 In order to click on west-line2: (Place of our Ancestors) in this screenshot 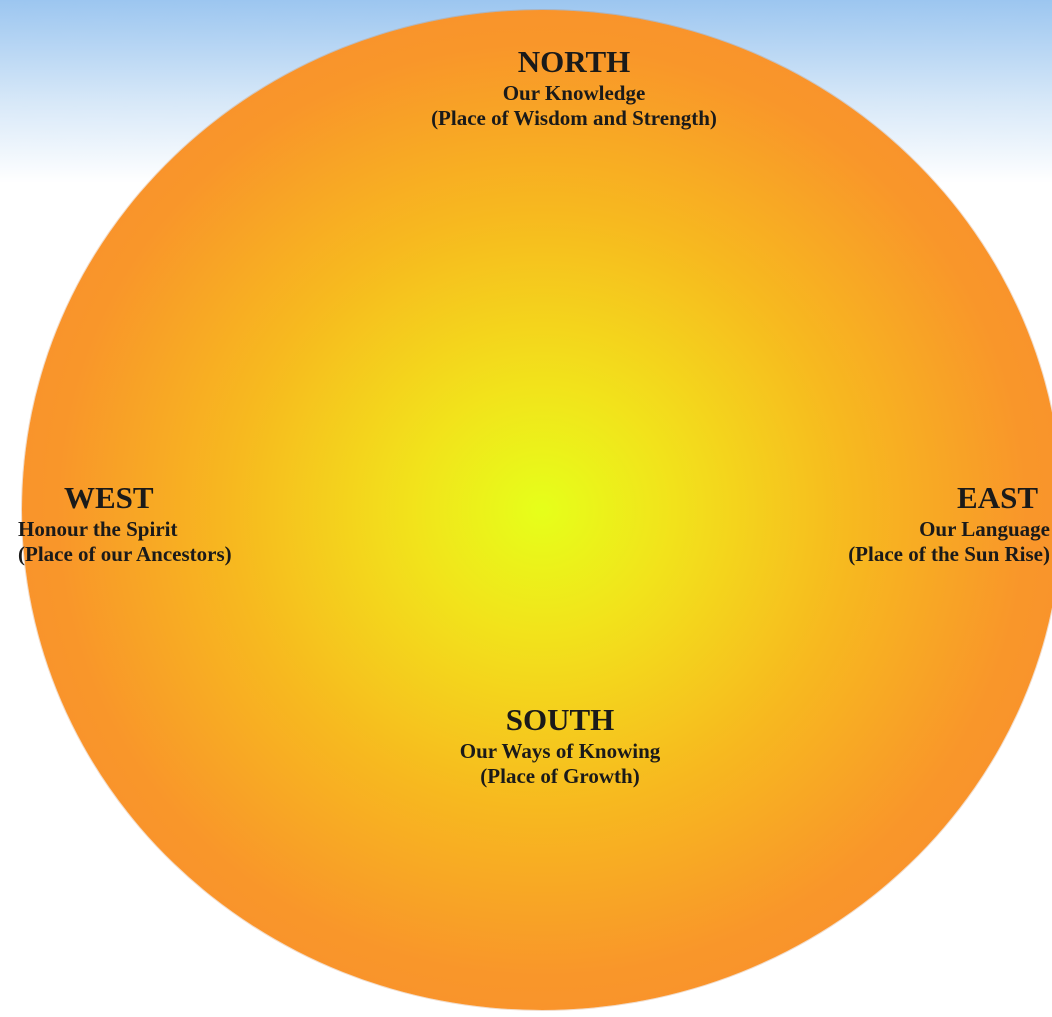, I will do `click(125, 554)`.